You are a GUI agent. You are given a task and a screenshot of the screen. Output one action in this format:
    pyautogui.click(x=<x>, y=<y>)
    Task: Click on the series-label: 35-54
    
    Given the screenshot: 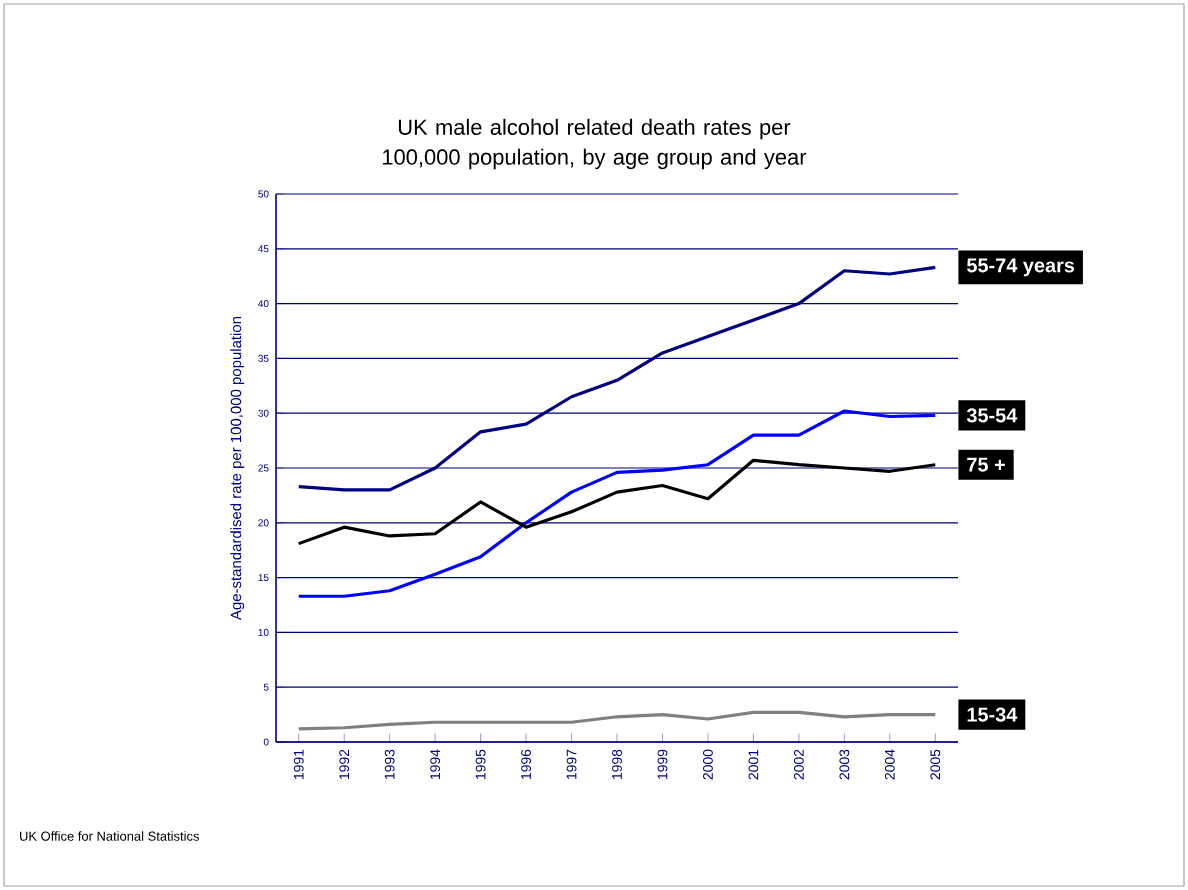 What is the action you would take?
    pyautogui.click(x=992, y=415)
    